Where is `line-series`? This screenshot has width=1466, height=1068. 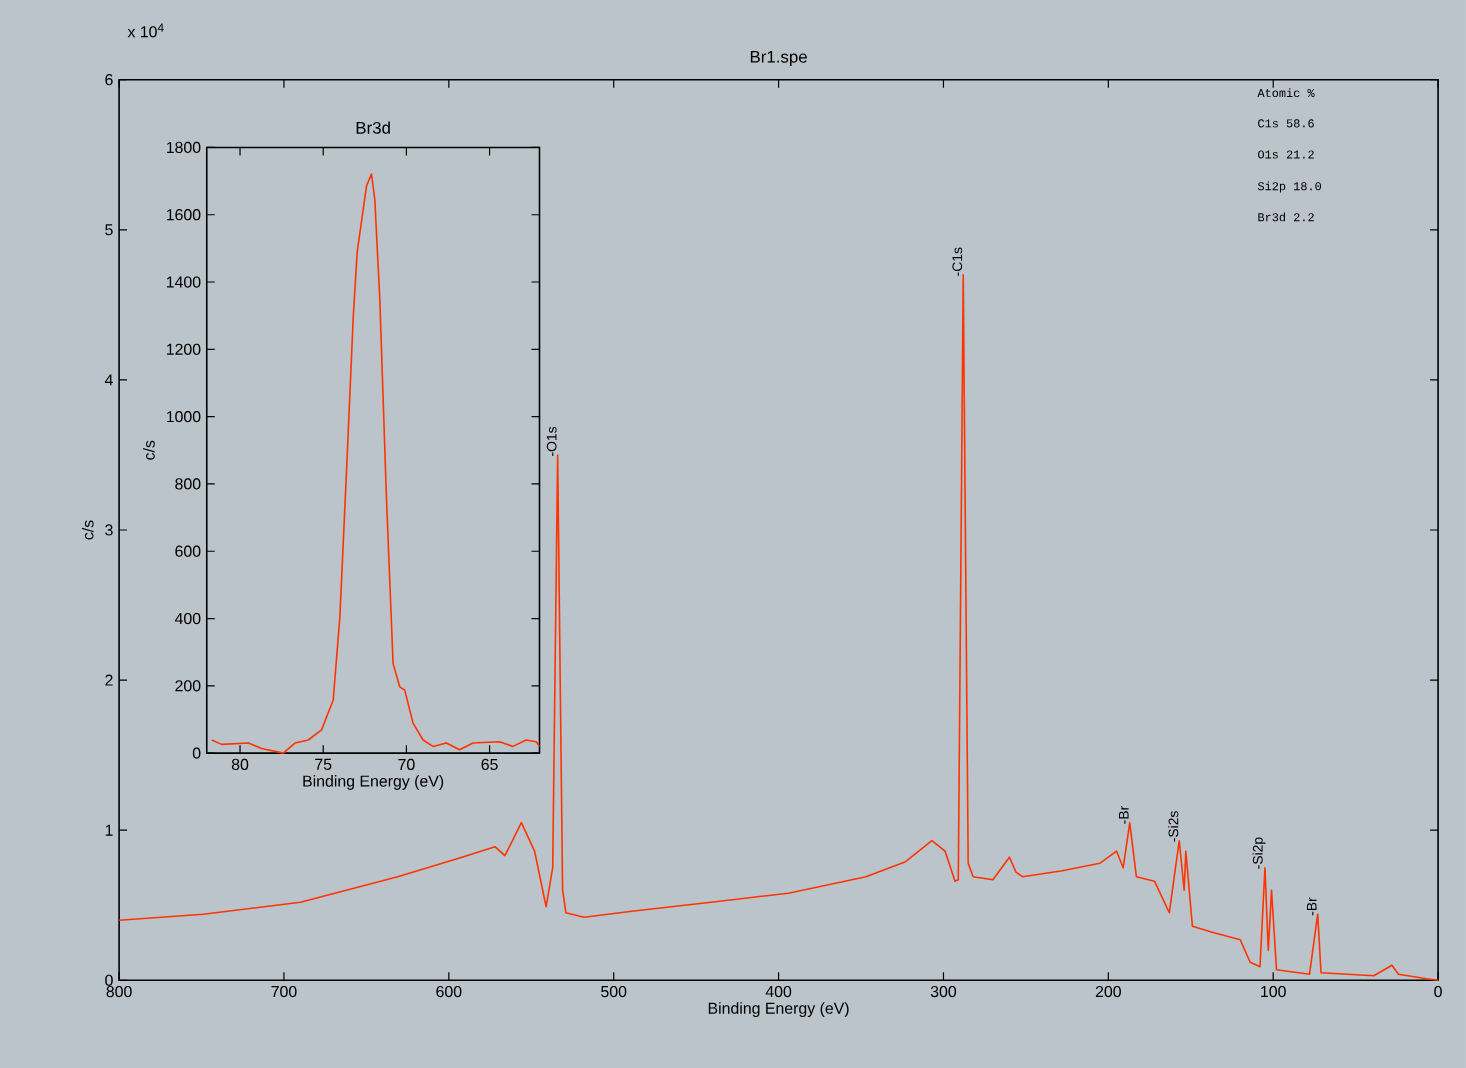
line-series is located at coordinates (375, 463).